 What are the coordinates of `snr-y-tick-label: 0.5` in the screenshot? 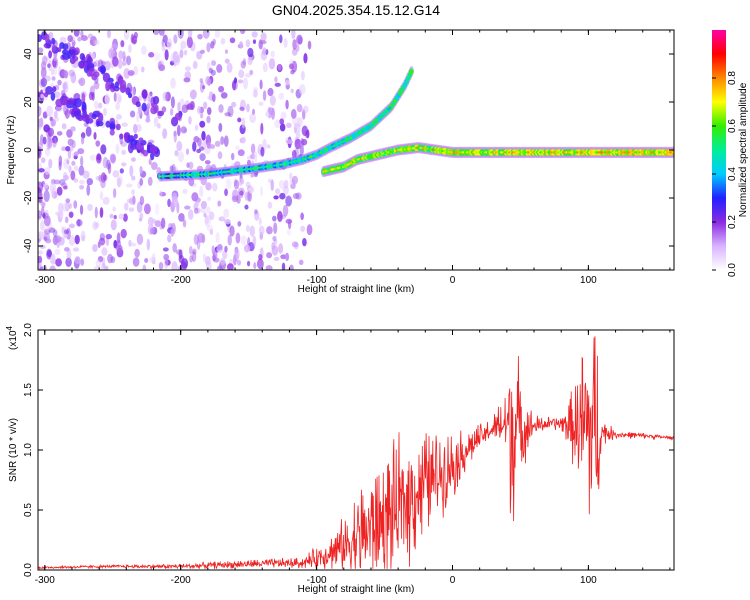 It's located at (28, 510).